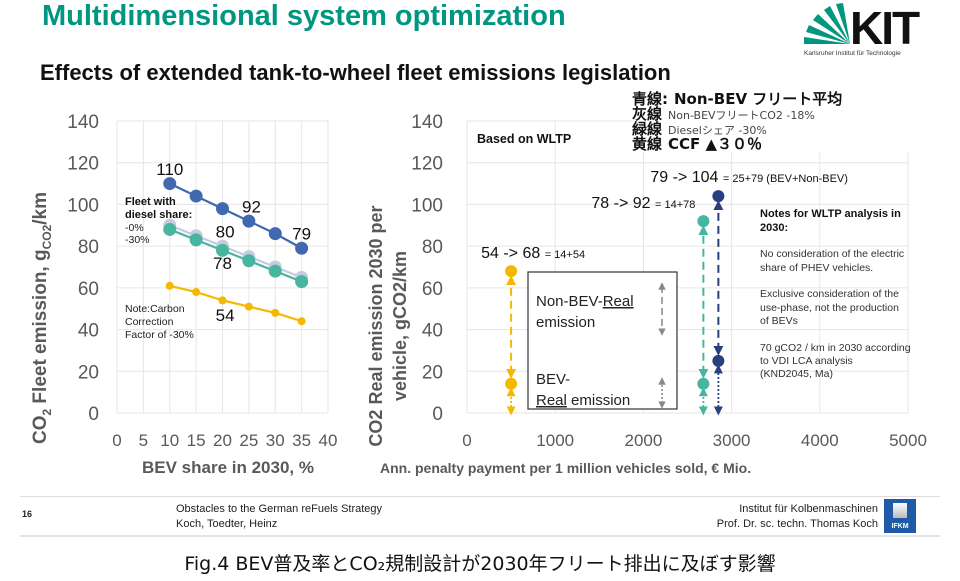 The height and width of the screenshot is (581, 960). Describe the element at coordinates (279, 509) in the screenshot. I see `footer-presentation-title: Obstacles to the German reFuels Strategy` at that location.